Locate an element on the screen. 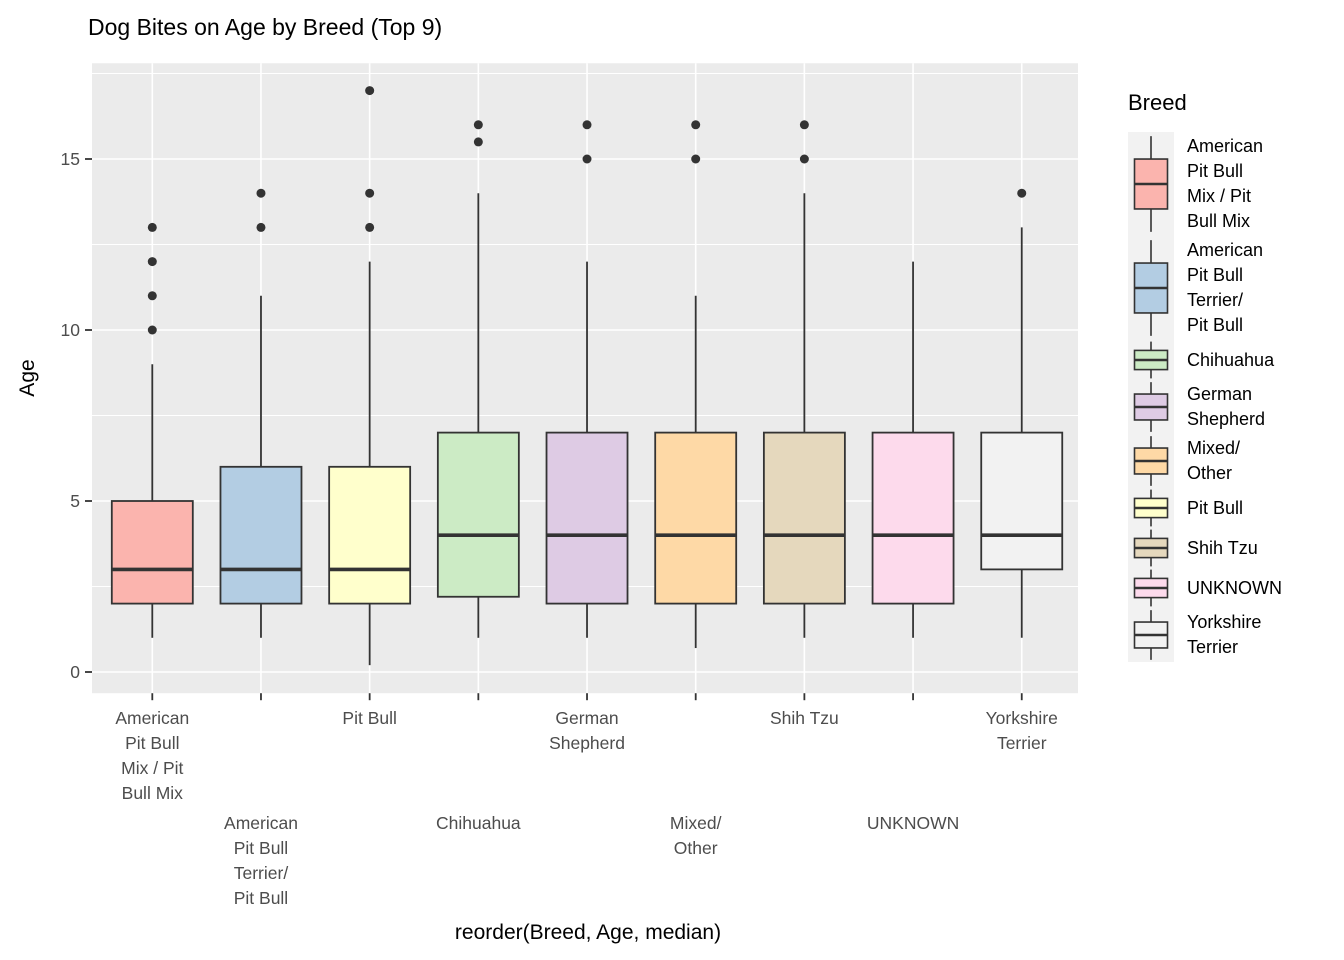 This screenshot has width=1344, height=960. legend-label: Shih Tzu is located at coordinates (1222, 547).